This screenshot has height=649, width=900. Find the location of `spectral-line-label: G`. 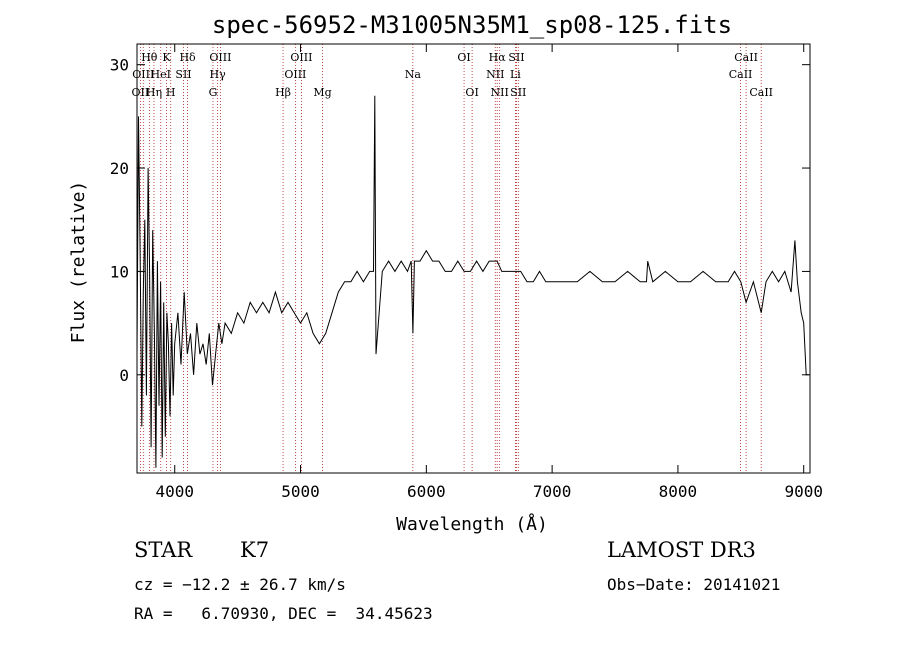

spectral-line-label: G is located at coordinates (213, 92).